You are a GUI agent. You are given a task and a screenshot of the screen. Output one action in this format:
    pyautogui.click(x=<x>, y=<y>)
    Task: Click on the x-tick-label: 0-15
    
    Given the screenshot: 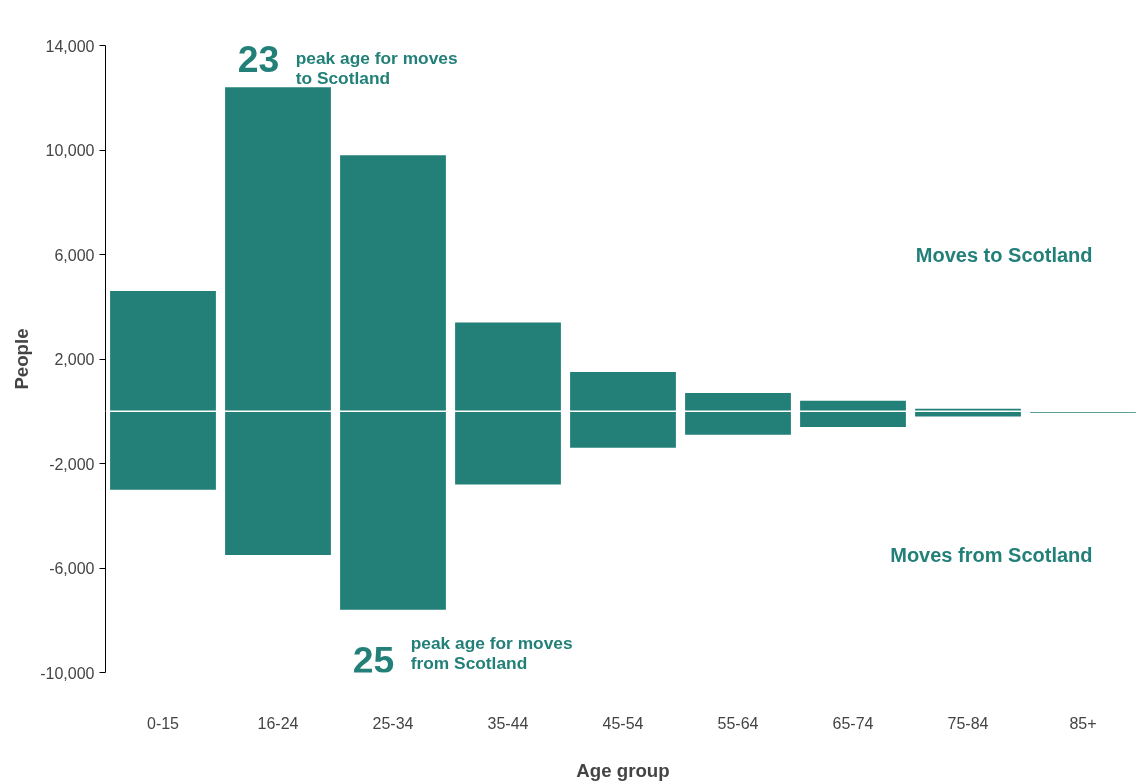 What is the action you would take?
    pyautogui.click(x=163, y=723)
    